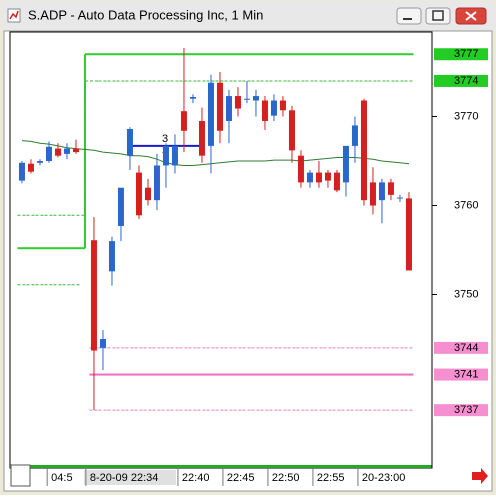 Image resolution: width=496 pixels, height=500 pixels. Describe the element at coordinates (20, 475) in the screenshot. I see `corner-box` at that location.